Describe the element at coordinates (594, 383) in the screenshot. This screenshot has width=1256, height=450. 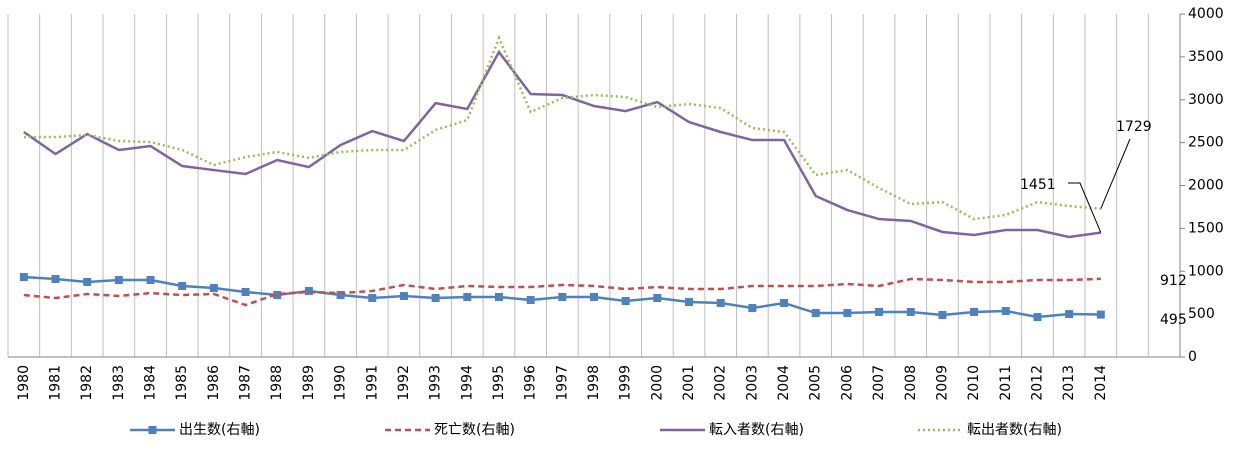
I see `x-tick-label: 1998` at that location.